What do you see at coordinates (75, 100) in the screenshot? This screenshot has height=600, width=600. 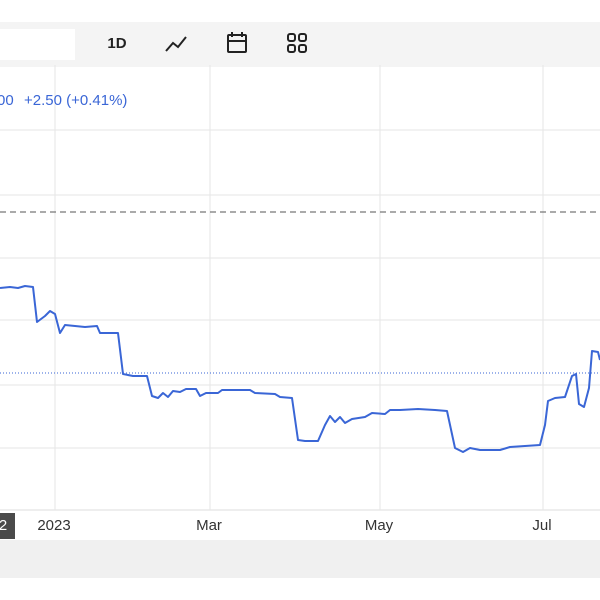 I see `legend-change: +2.50 (+0.41%)` at bounding box center [75, 100].